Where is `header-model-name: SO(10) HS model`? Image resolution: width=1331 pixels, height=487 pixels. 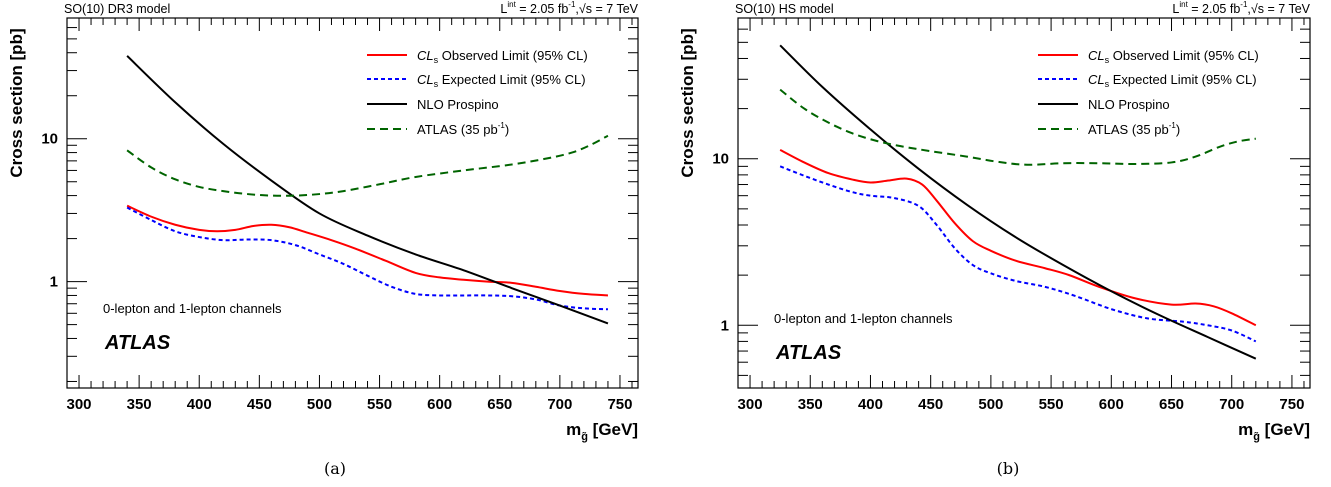 header-model-name: SO(10) HS model is located at coordinates (784, 9).